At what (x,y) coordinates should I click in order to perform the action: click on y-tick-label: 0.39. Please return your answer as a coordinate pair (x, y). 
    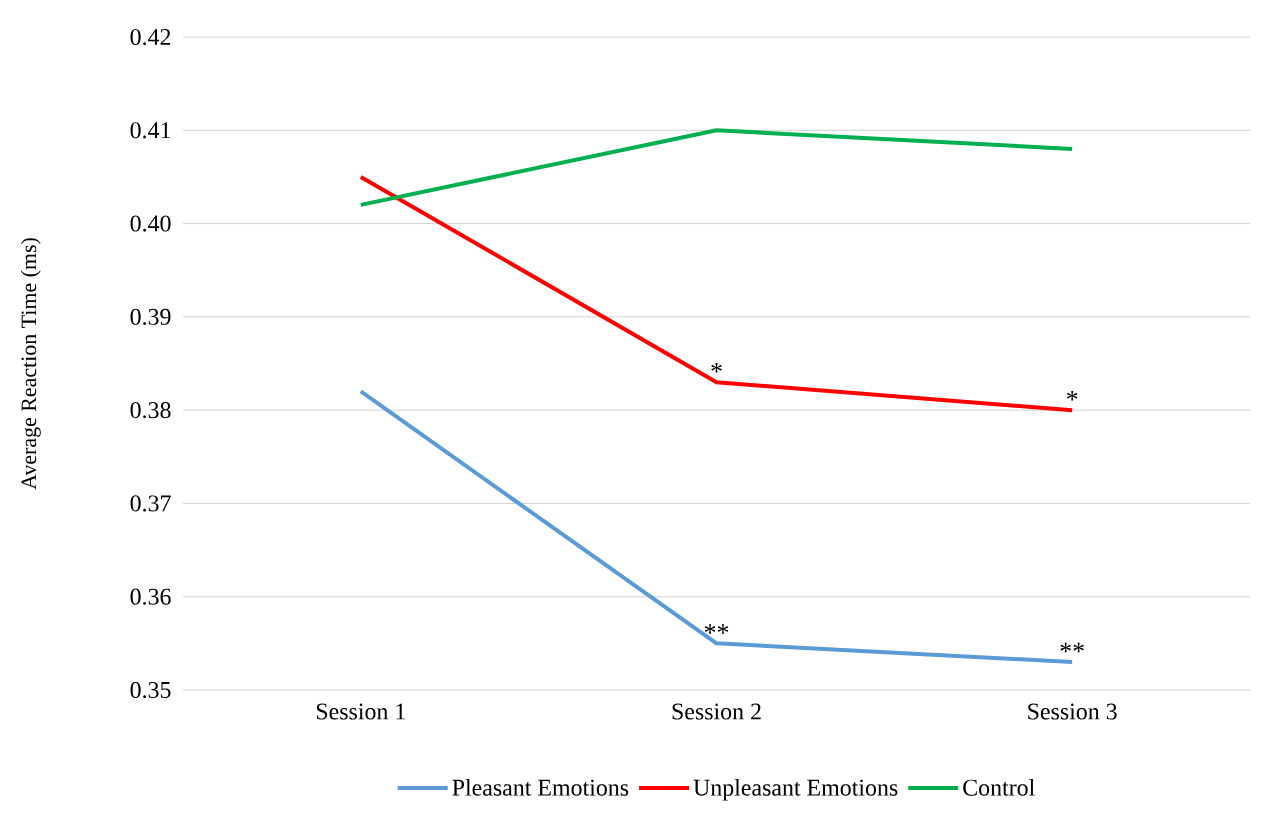
    Looking at the image, I should click on (150, 316).